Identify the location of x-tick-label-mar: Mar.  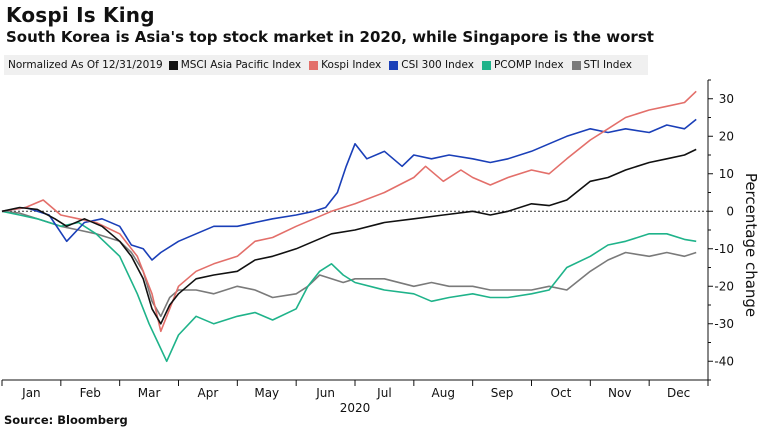
(149, 393).